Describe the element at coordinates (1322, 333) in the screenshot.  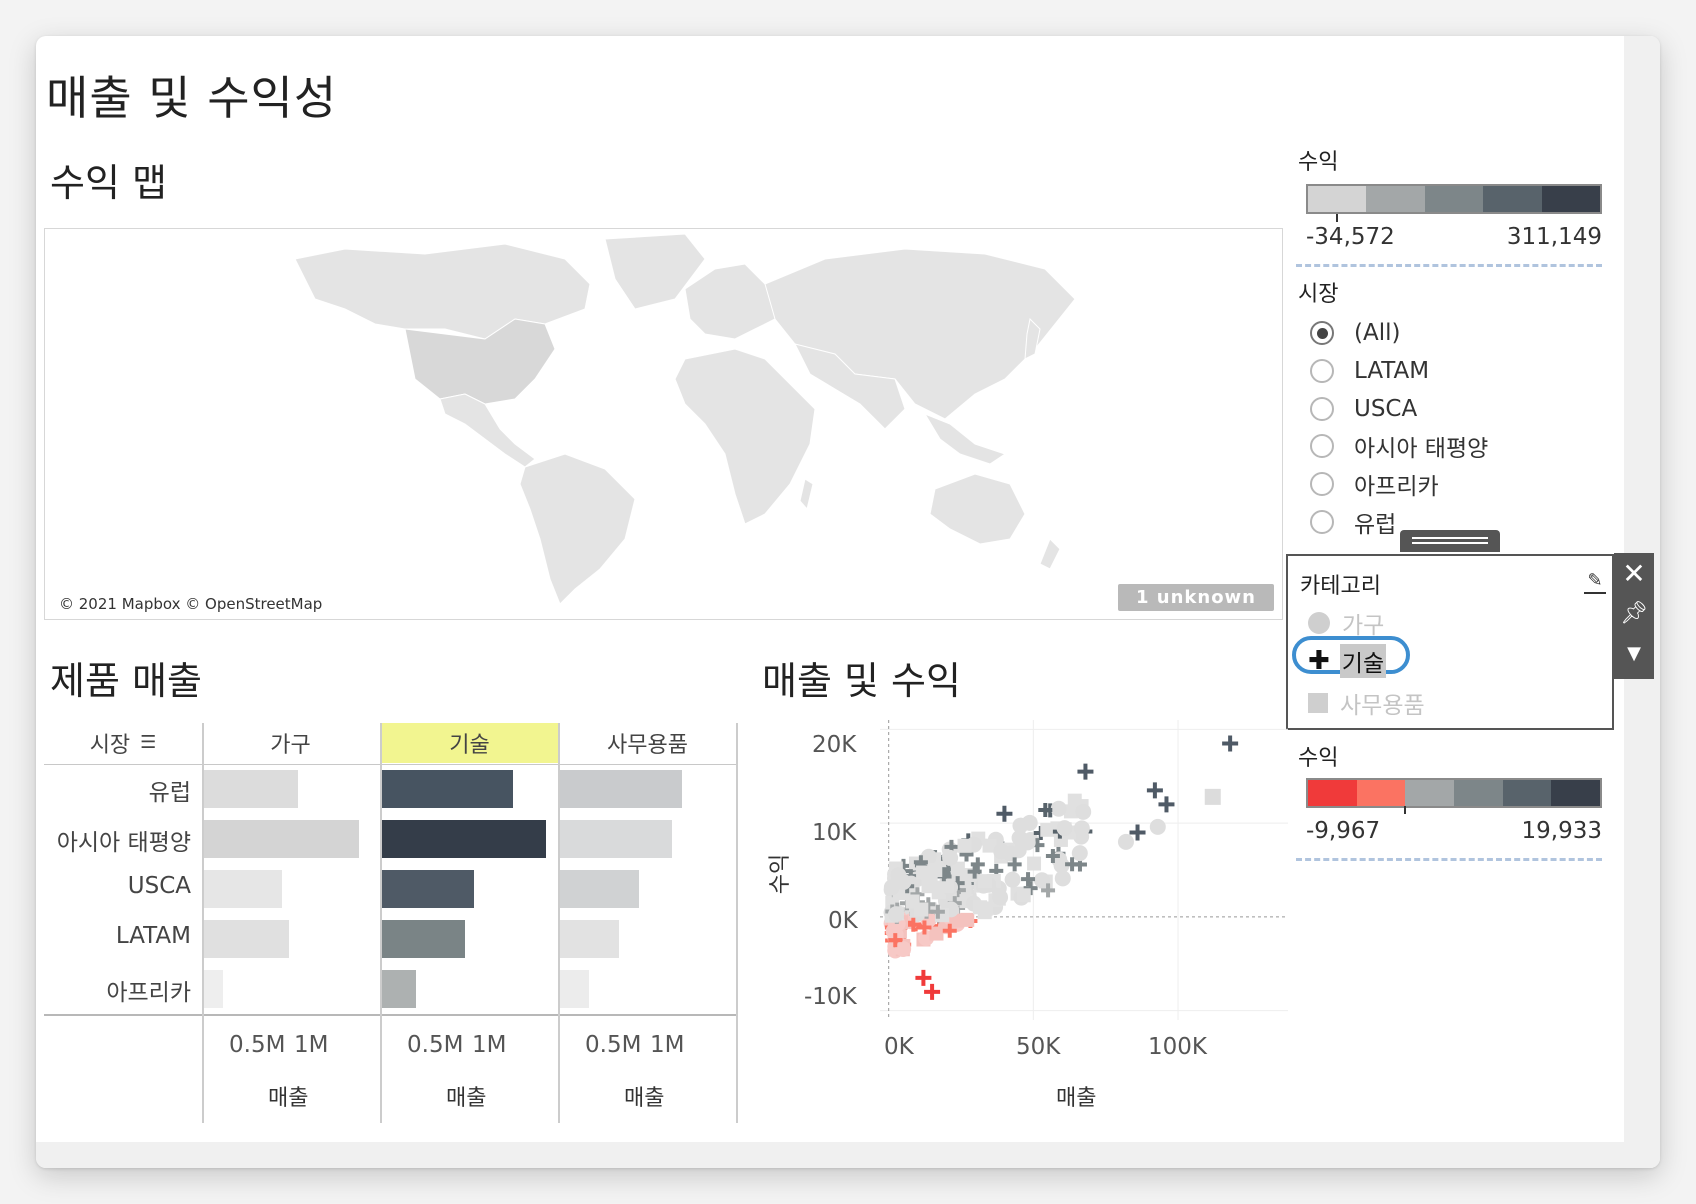
I see `radio-selected-icon` at that location.